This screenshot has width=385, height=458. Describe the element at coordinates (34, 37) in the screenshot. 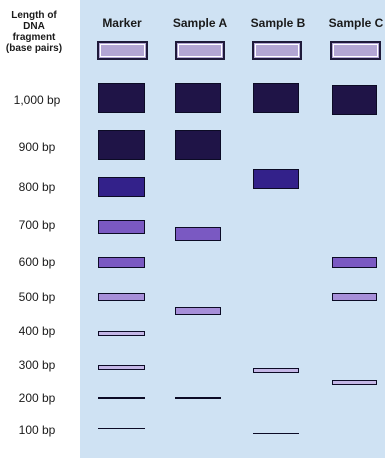

I see `axis-title-line: fragment` at that location.